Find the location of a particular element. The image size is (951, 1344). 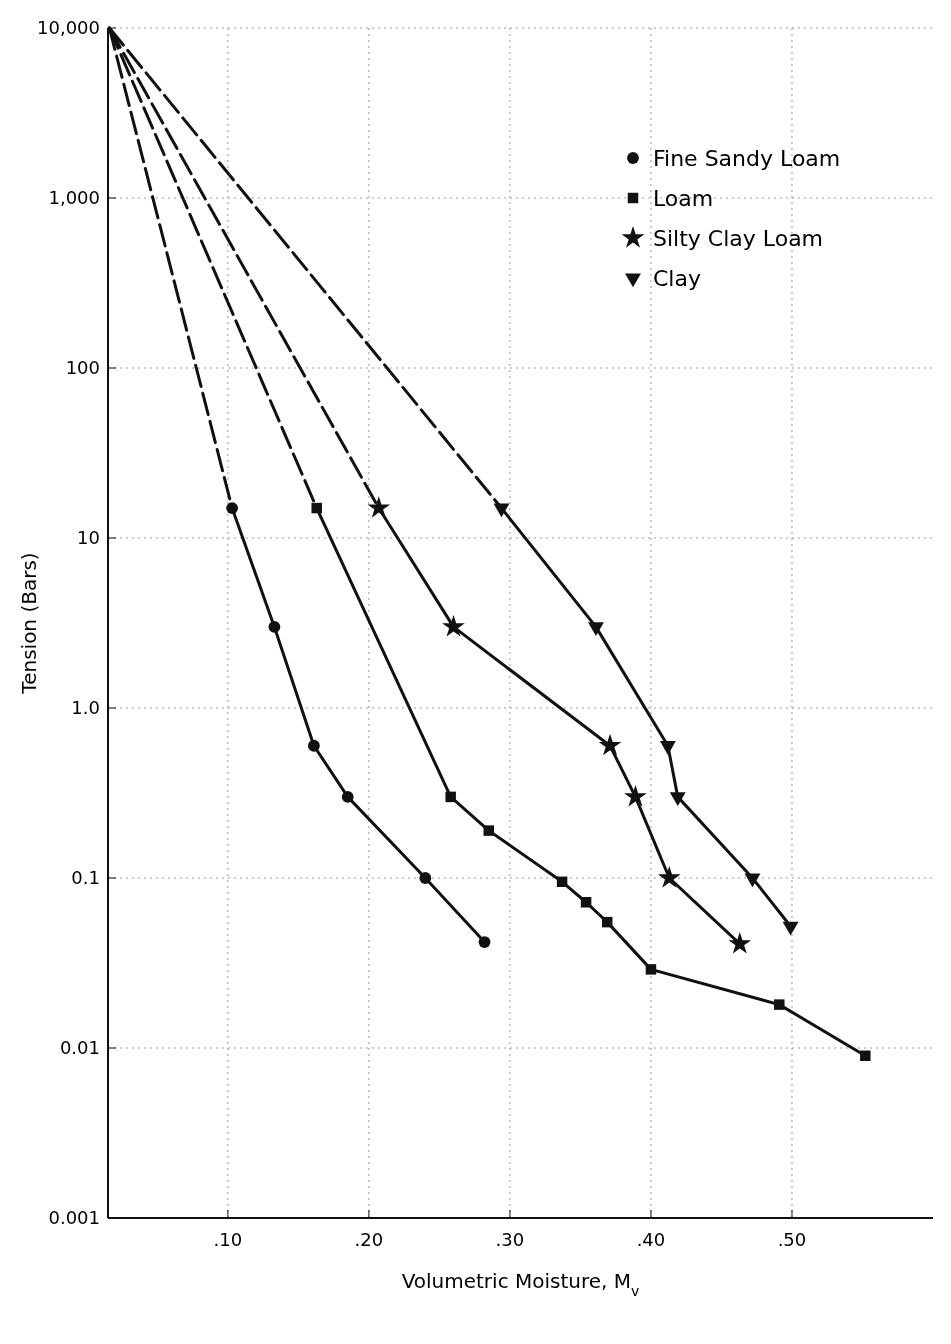

y-tick-label: 10,000 is located at coordinates (68, 28).